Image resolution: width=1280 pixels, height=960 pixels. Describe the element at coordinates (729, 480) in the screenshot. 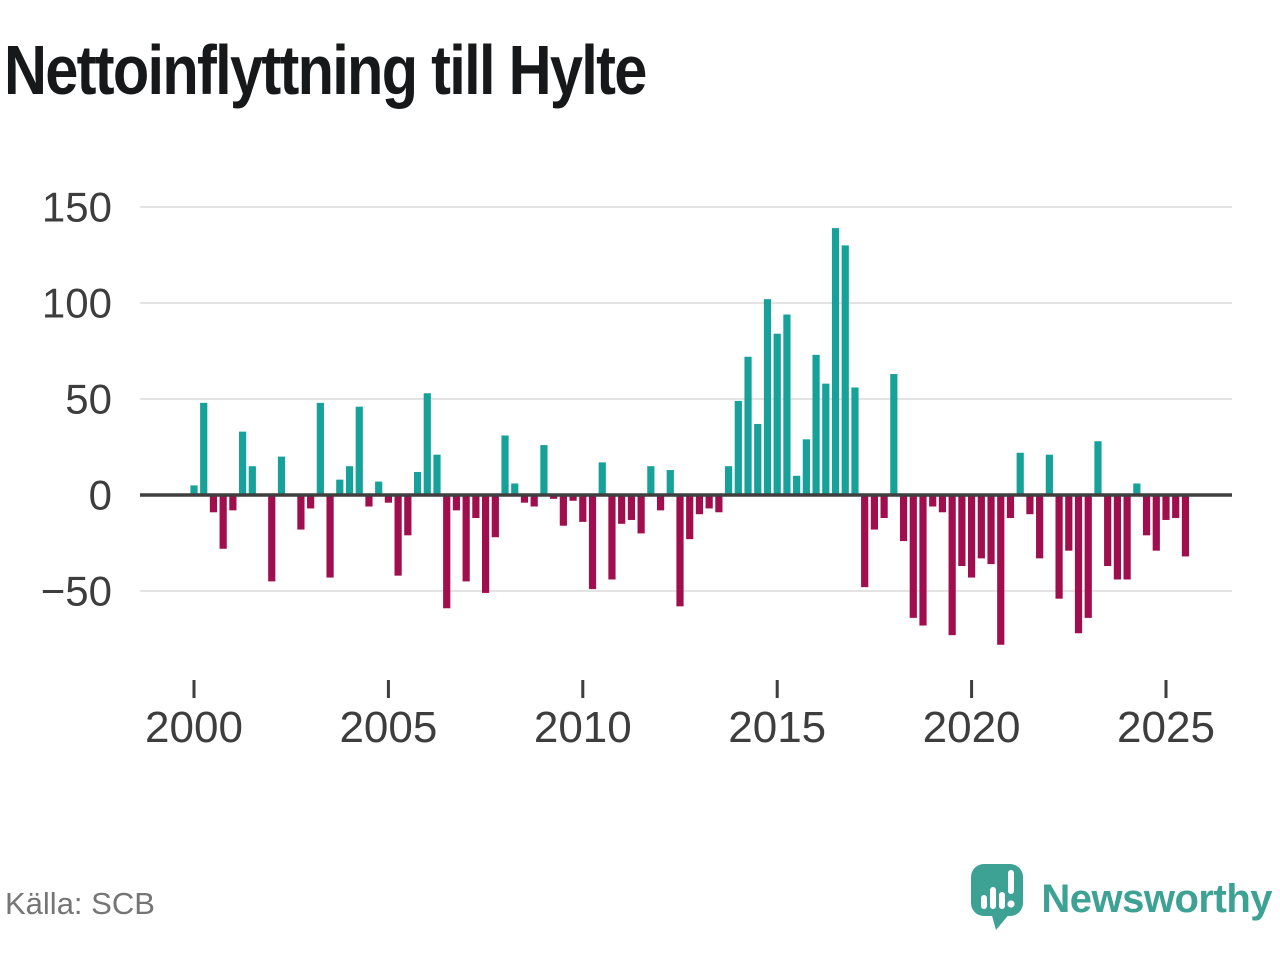

I see `bar-2013-Q4` at that location.